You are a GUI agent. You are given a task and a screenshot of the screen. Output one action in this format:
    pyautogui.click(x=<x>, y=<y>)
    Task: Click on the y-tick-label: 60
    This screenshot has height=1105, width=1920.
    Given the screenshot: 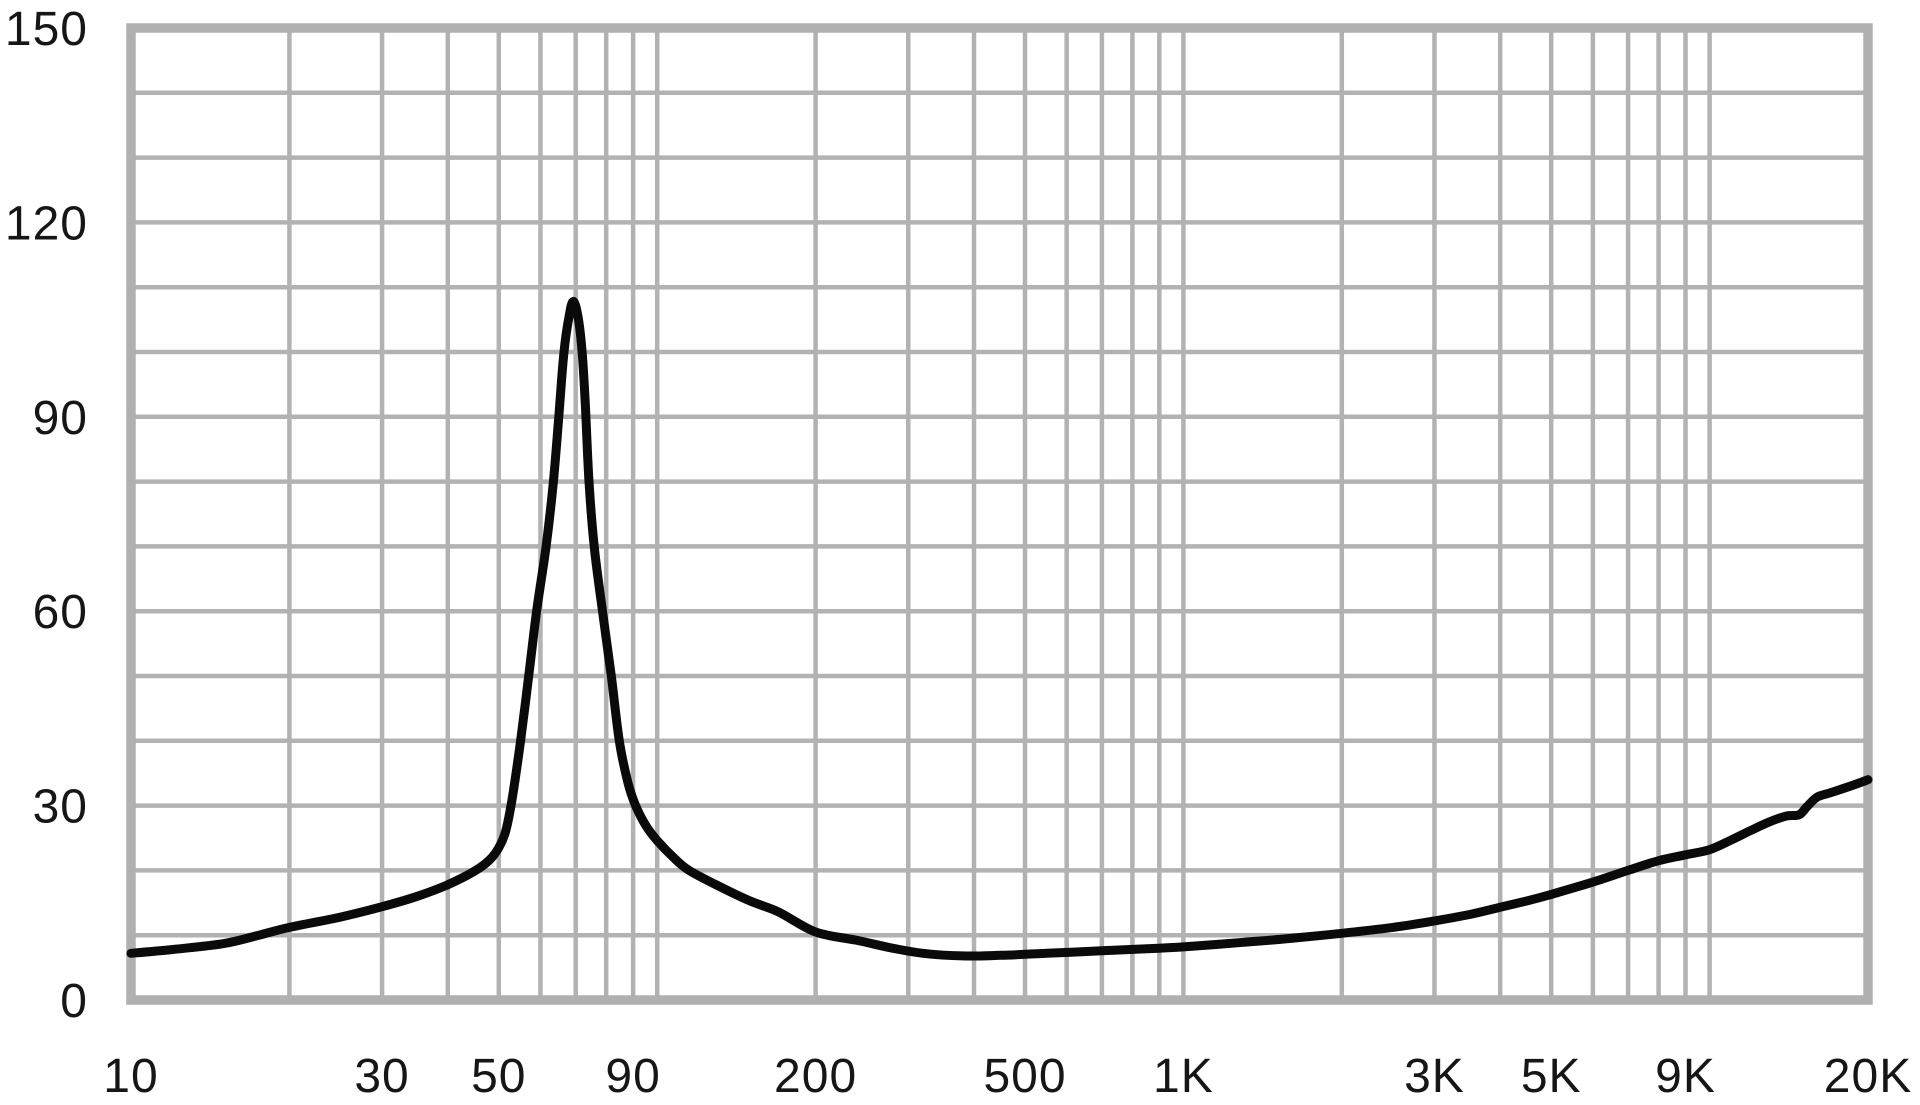 What is the action you would take?
    pyautogui.click(x=60, y=612)
    